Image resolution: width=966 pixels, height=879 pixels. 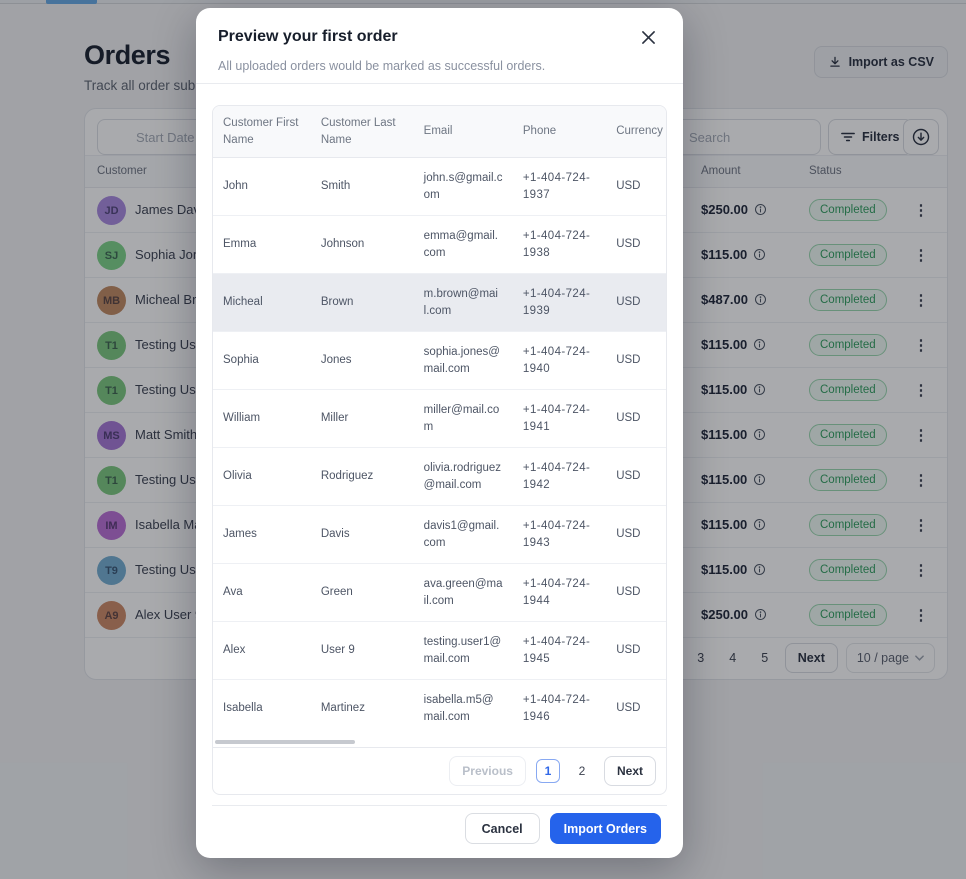 What do you see at coordinates (463, 187) in the screenshot?
I see `cell-email: john.s@gmail.com` at bounding box center [463, 187].